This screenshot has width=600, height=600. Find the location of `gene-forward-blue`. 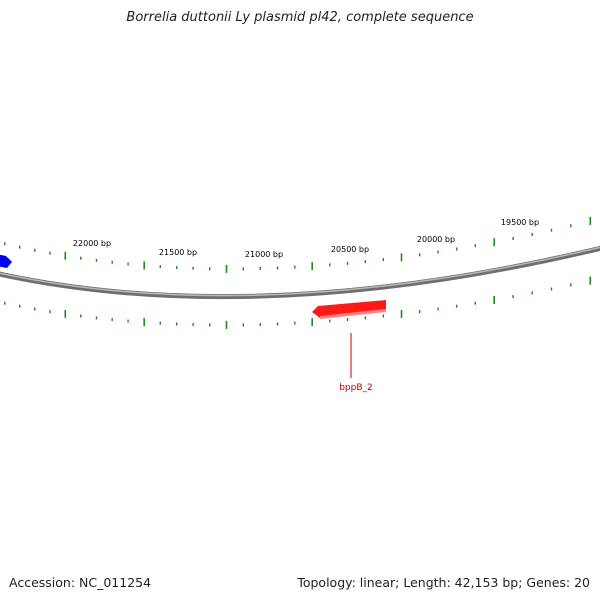

gene-forward-blue is located at coordinates (6, 261).